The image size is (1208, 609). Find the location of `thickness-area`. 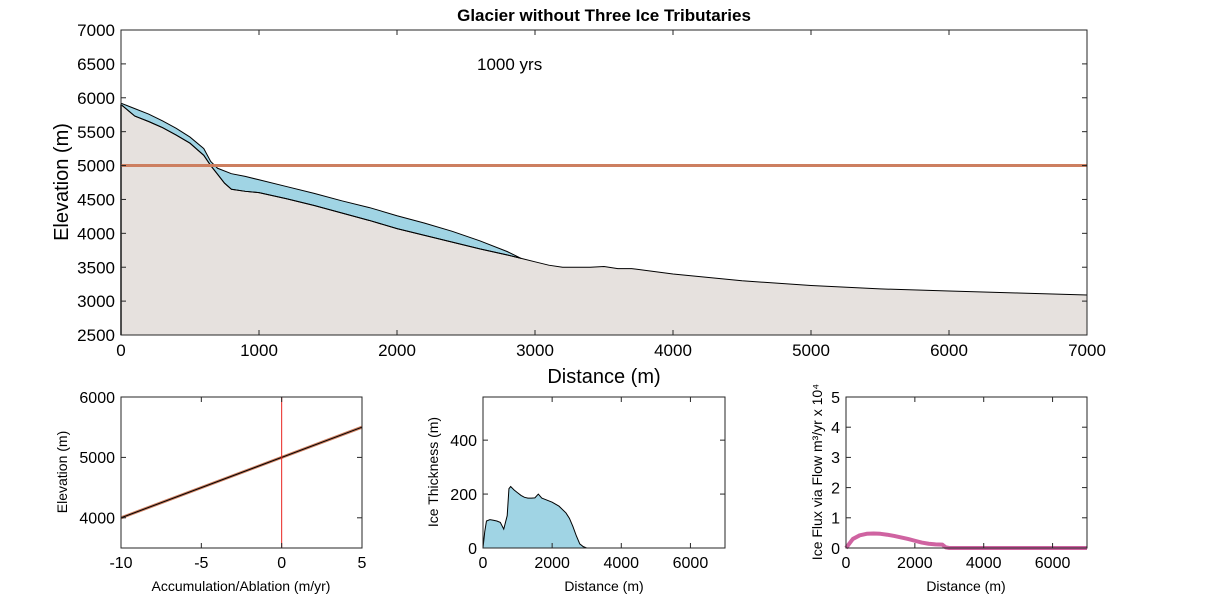

thickness-area is located at coordinates (603, 517).